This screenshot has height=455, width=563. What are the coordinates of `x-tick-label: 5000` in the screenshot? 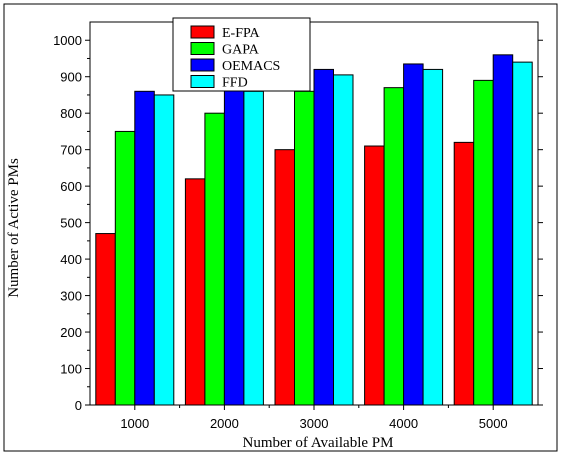 It's located at (493, 423).